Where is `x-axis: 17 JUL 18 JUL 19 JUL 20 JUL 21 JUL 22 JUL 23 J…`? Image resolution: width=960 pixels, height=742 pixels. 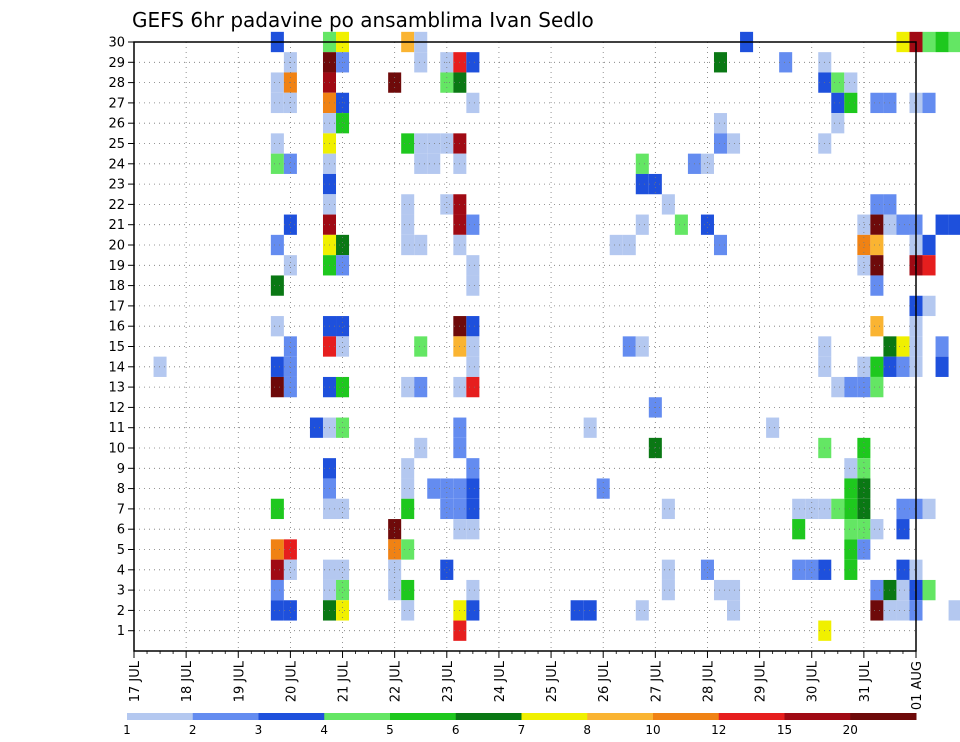 x-axis: 17 JUL 18 JUL 19 JUL 20 JUL 21 JUL 22 JUL 23 J… is located at coordinates (526, 680).